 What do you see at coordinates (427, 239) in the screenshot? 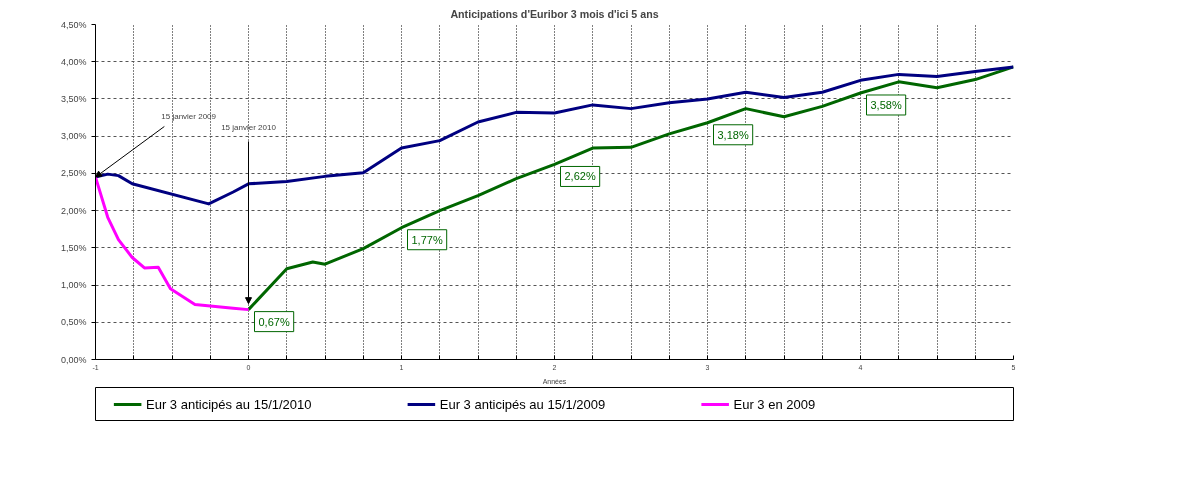
I see `data-label: 1,77%` at bounding box center [427, 239].